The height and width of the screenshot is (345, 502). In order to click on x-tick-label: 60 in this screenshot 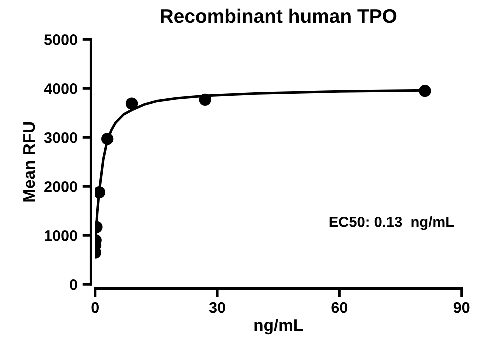, I will do `click(340, 308)`.